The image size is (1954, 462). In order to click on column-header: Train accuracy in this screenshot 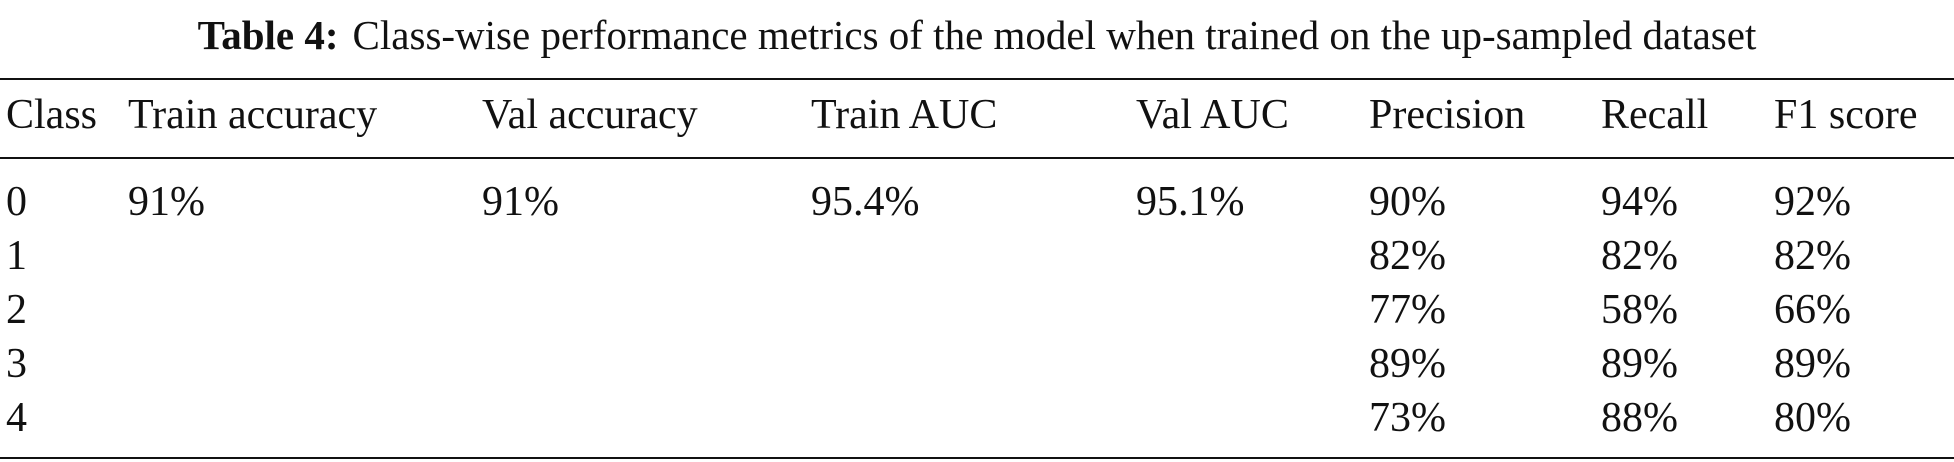, I will do `click(253, 115)`.